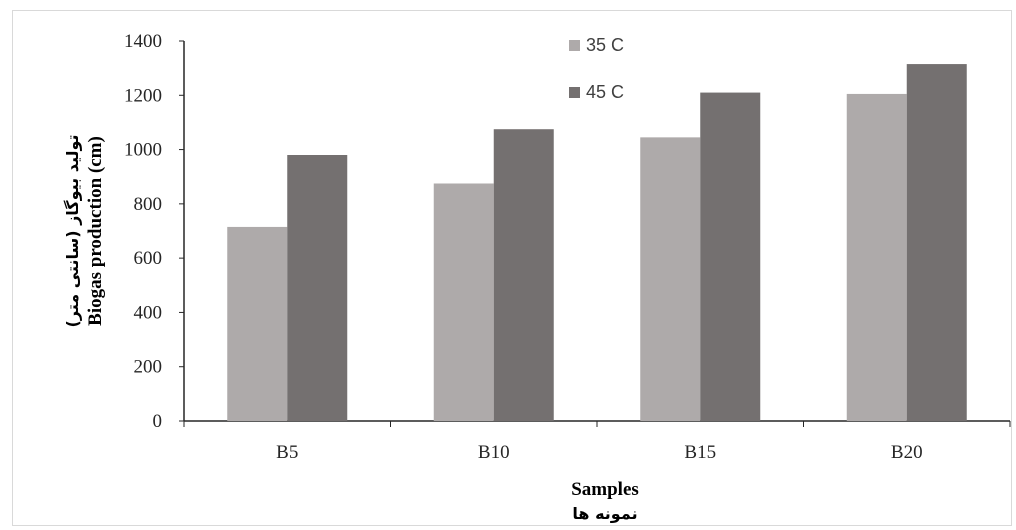 The image size is (1016, 530). Describe the element at coordinates (670, 279) in the screenshot. I see `bar-b15-35c` at that location.